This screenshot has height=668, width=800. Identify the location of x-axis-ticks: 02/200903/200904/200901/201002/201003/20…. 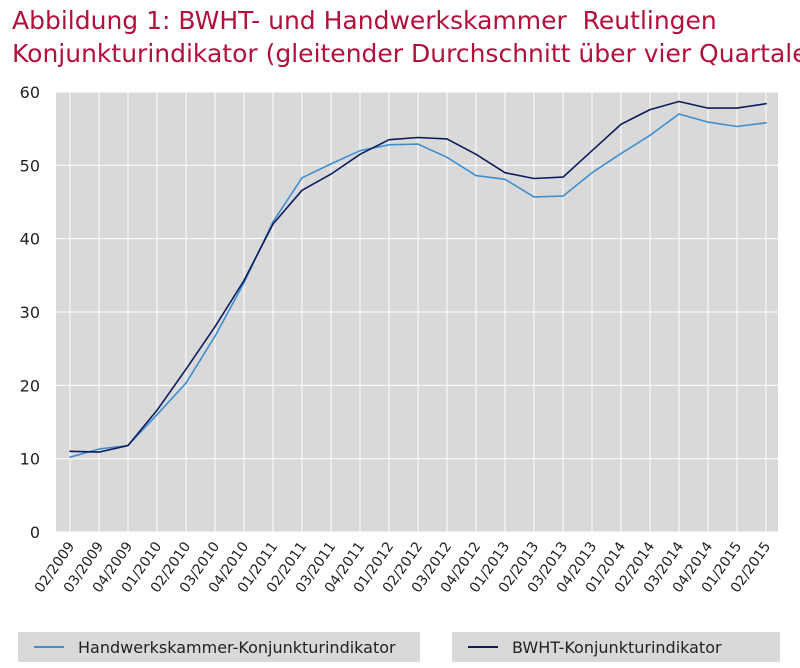
(403, 567).